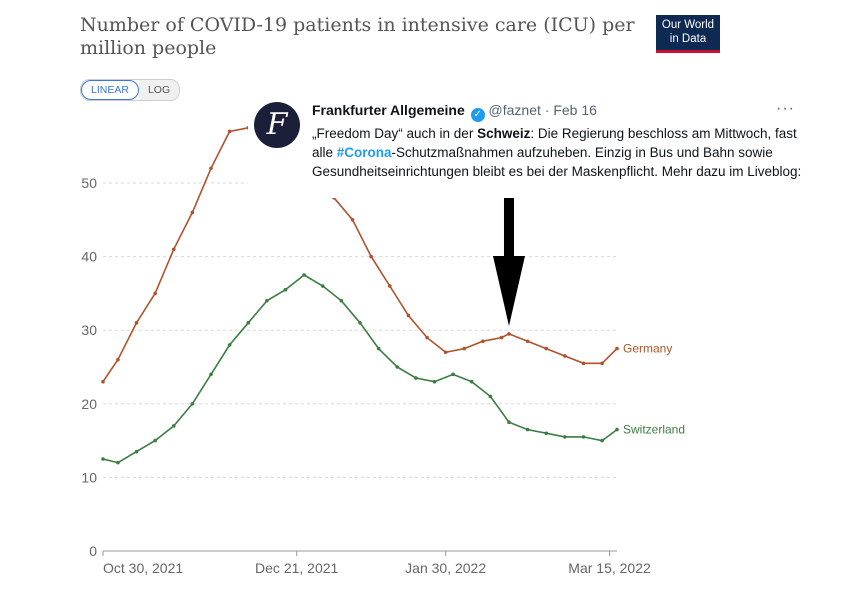 The height and width of the screenshot is (595, 859). Describe the element at coordinates (575, 110) in the screenshot. I see `tweet-date: Feb 16` at that location.